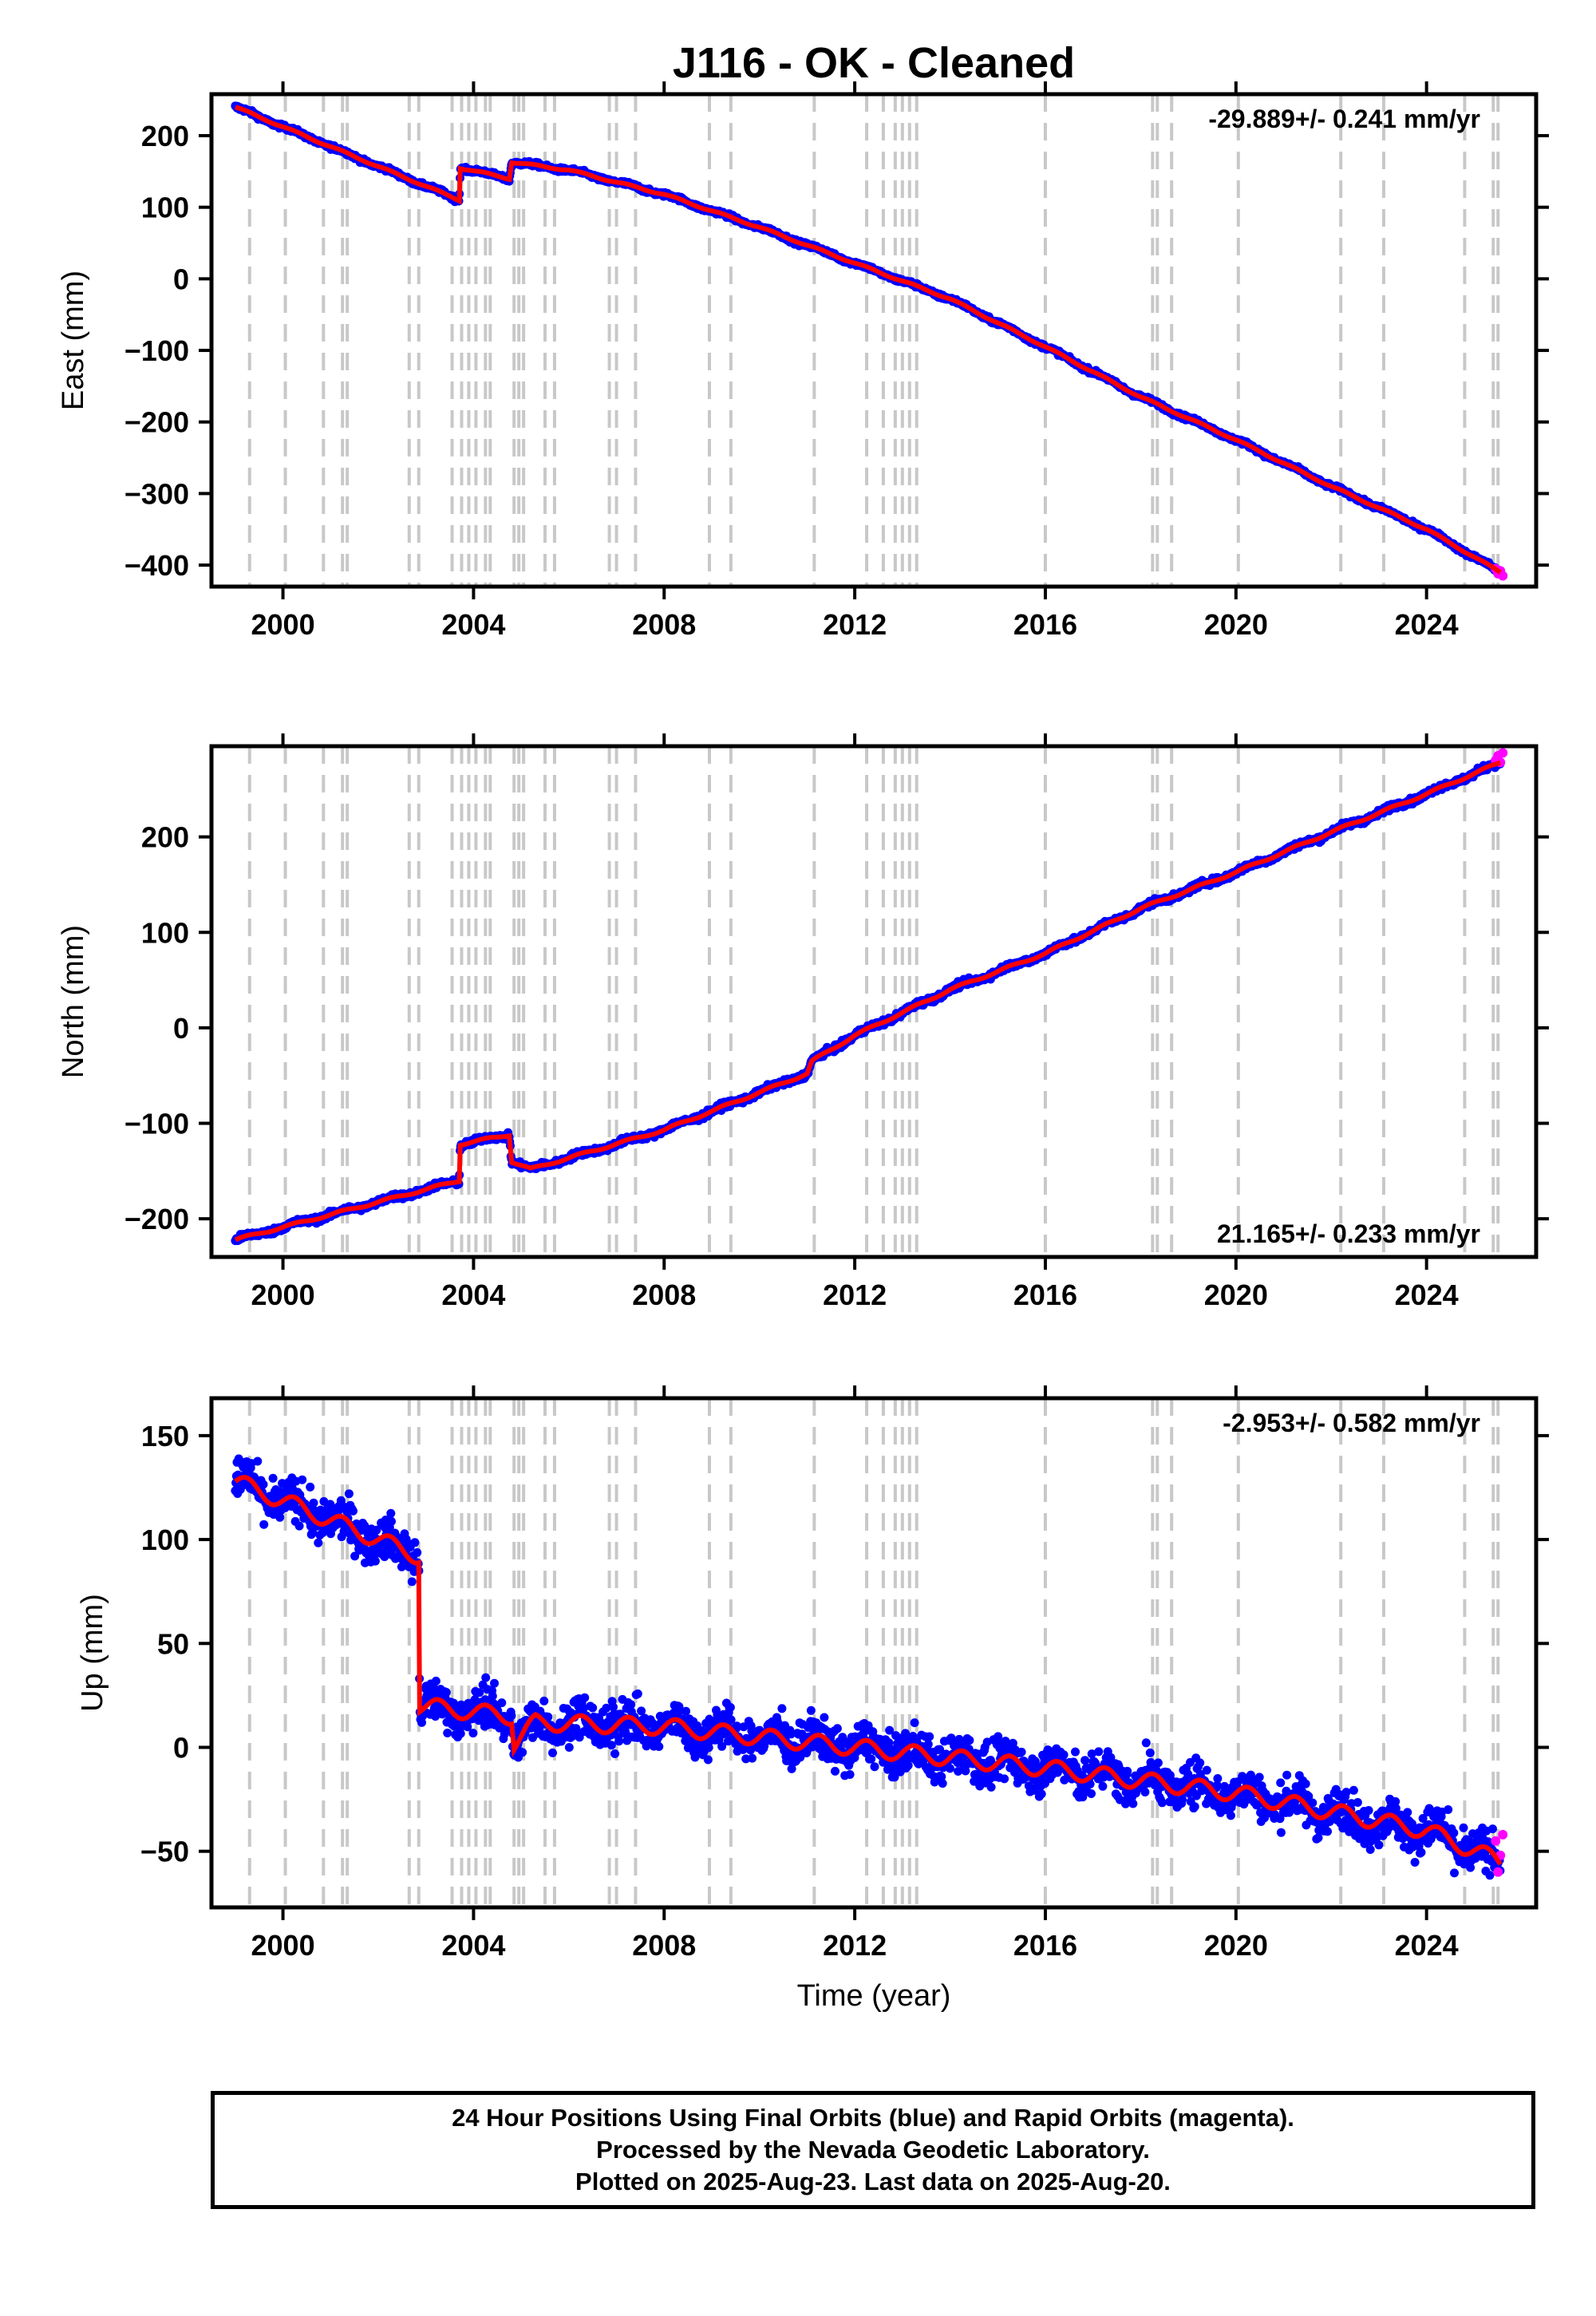  Describe the element at coordinates (874, 63) in the screenshot. I see `figure-title: J116 - OK - Cleaned` at that location.